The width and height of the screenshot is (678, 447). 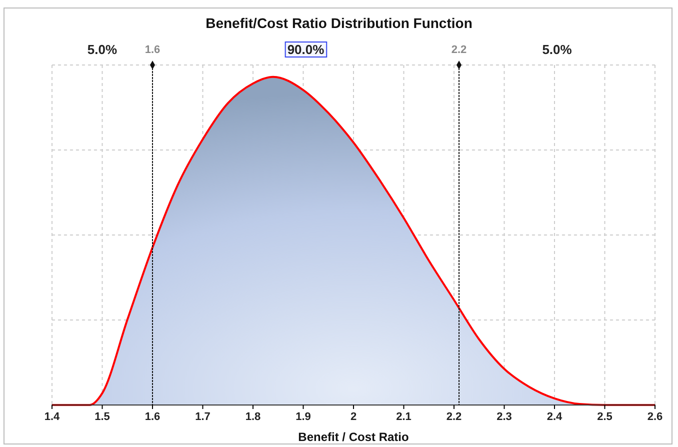 What do you see at coordinates (404, 416) in the screenshot?
I see `x-tick-label: 2.1` at bounding box center [404, 416].